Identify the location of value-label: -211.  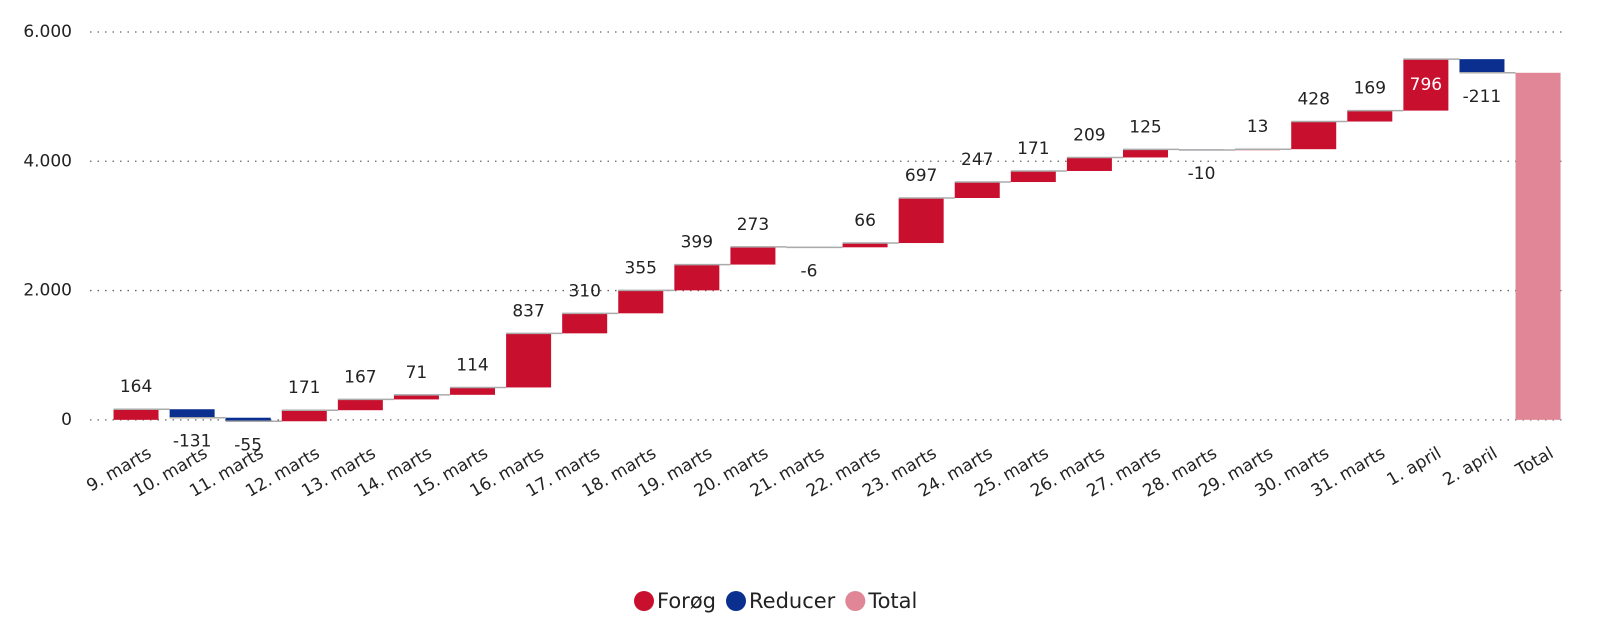
(1482, 97).